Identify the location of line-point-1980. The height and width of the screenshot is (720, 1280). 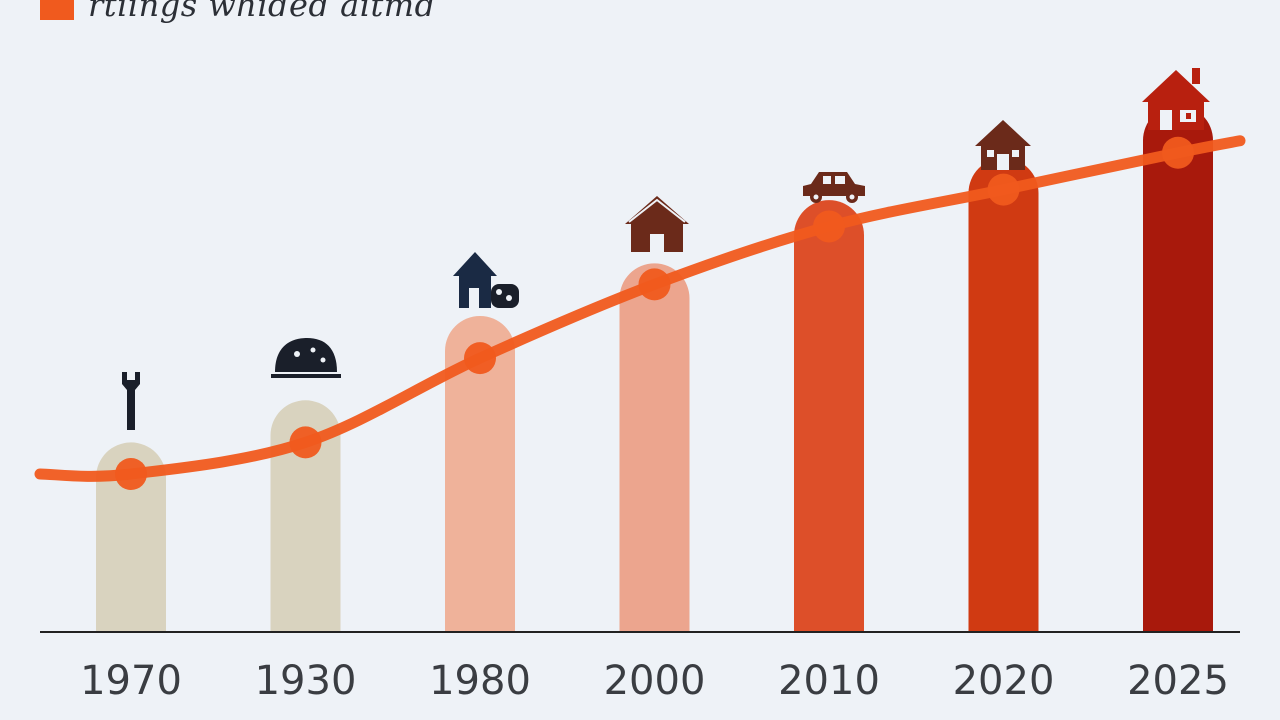
(480, 358).